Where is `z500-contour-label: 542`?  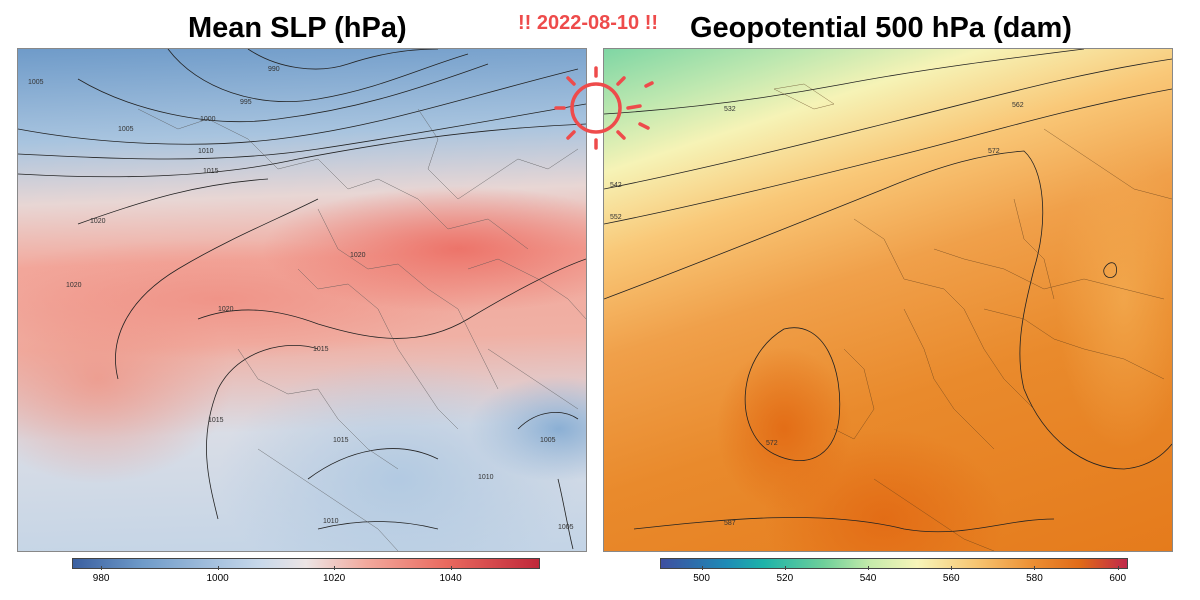
z500-contour-label: 542 is located at coordinates (616, 185).